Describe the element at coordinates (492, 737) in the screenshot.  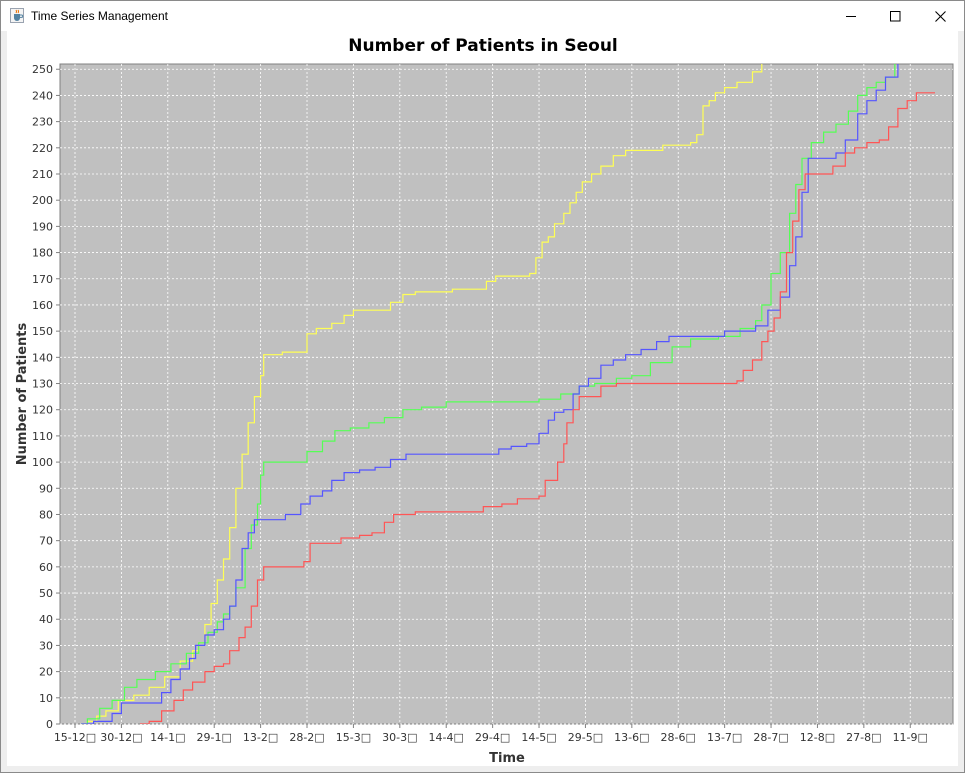
I see `x-tick-label: 29-4□` at that location.